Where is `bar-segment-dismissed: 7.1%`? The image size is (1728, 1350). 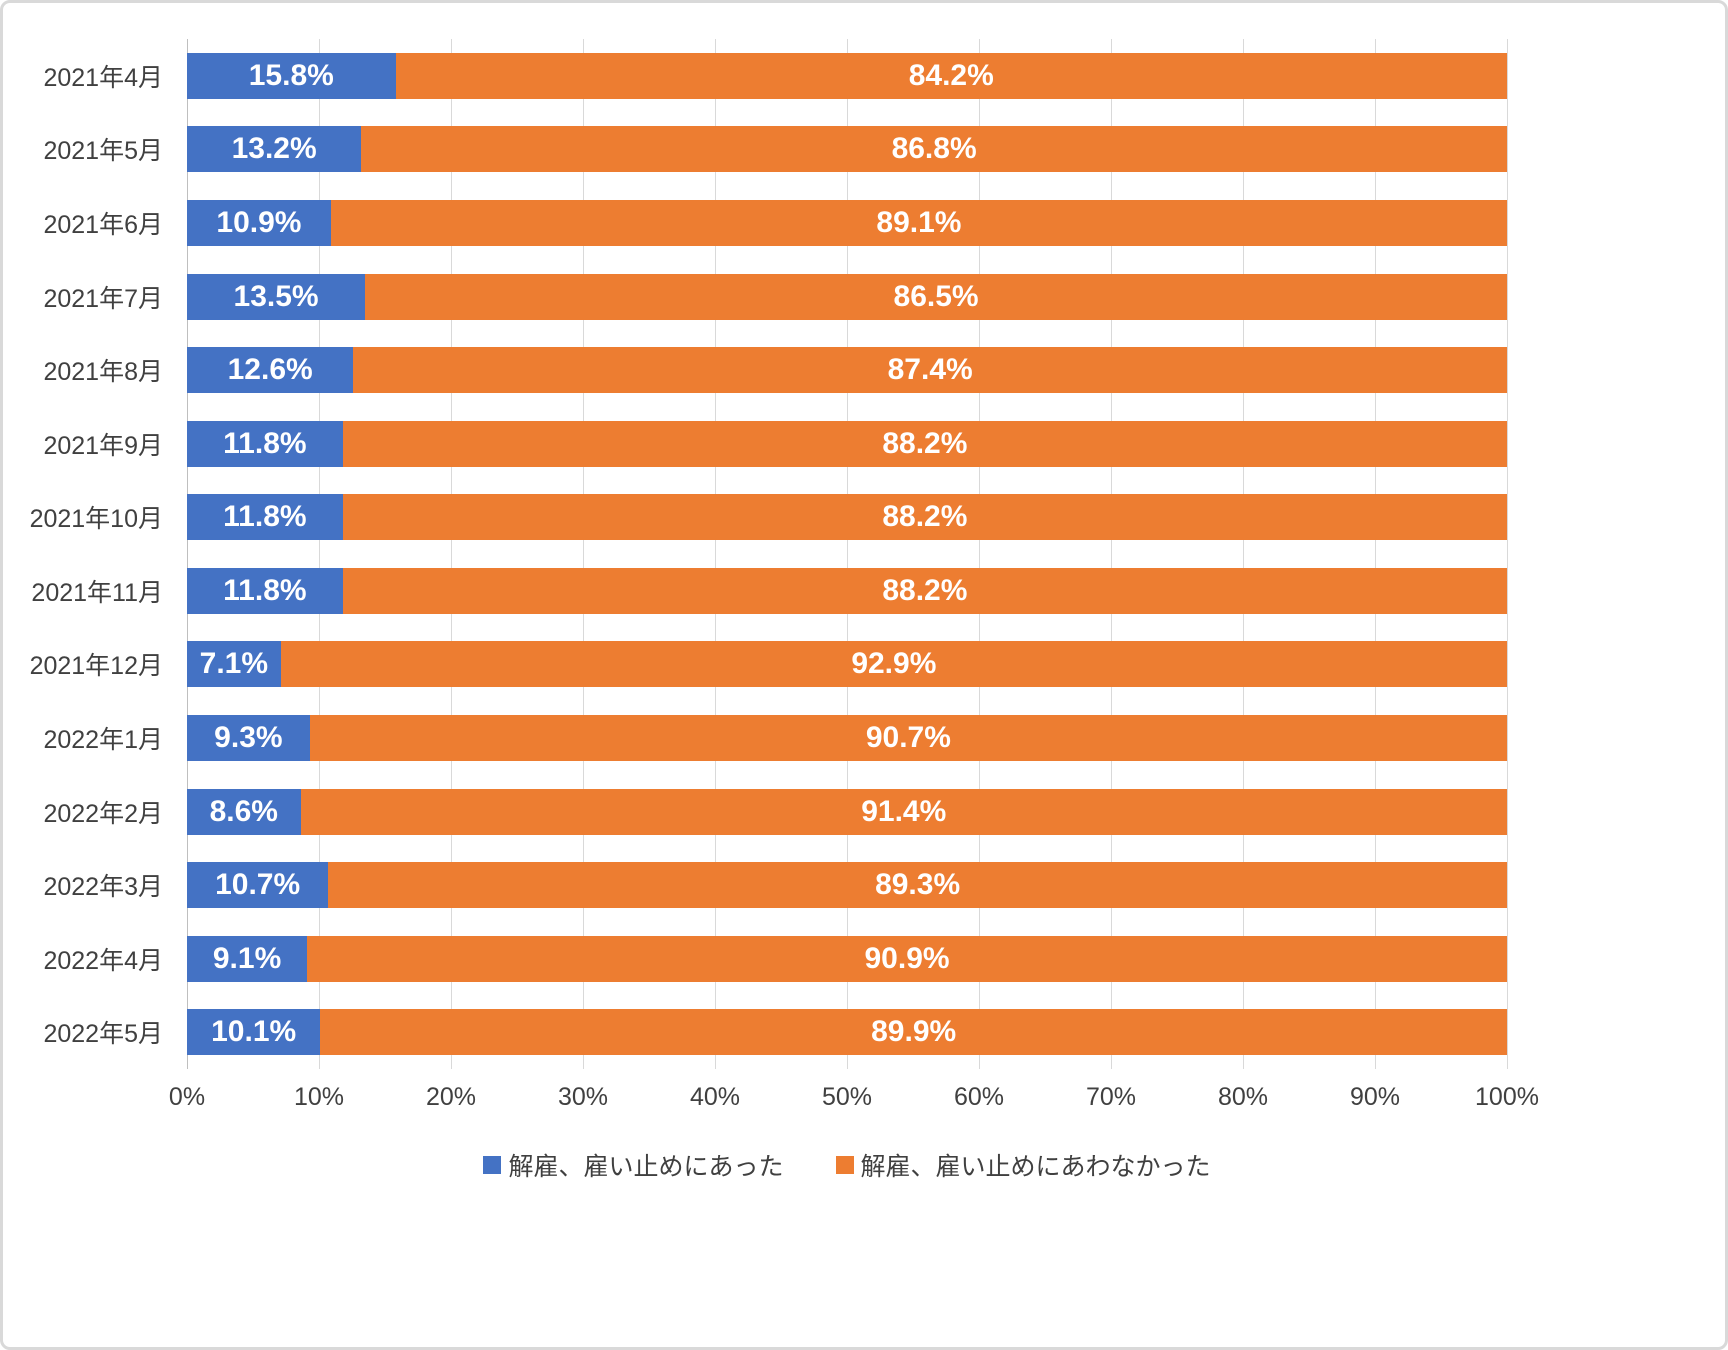
bar-segment-dismissed: 7.1% is located at coordinates (234, 664).